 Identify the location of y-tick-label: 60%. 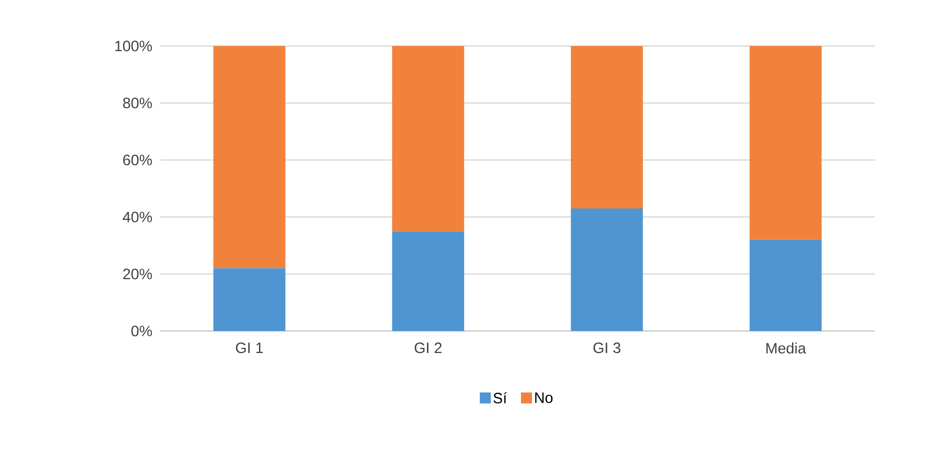
(137, 160).